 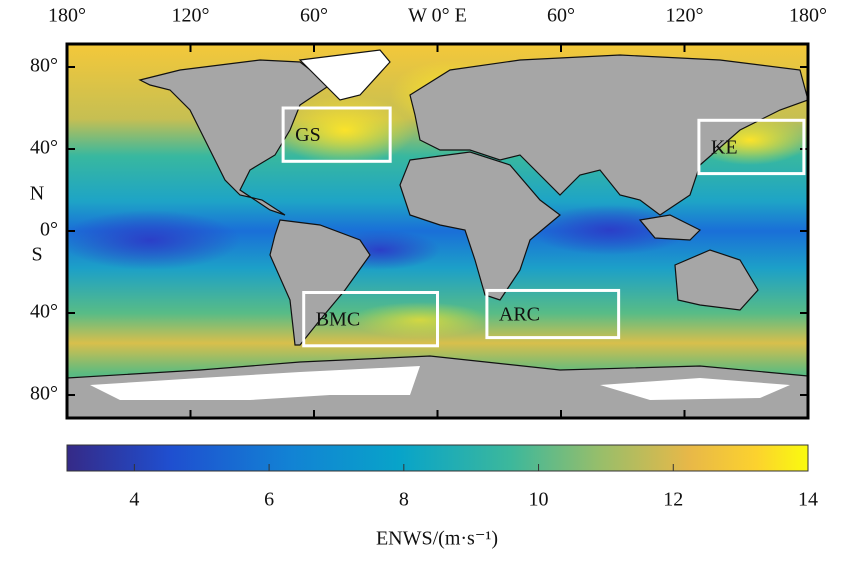 What do you see at coordinates (49, 230) in the screenshot?
I see `lat-label: 0°` at bounding box center [49, 230].